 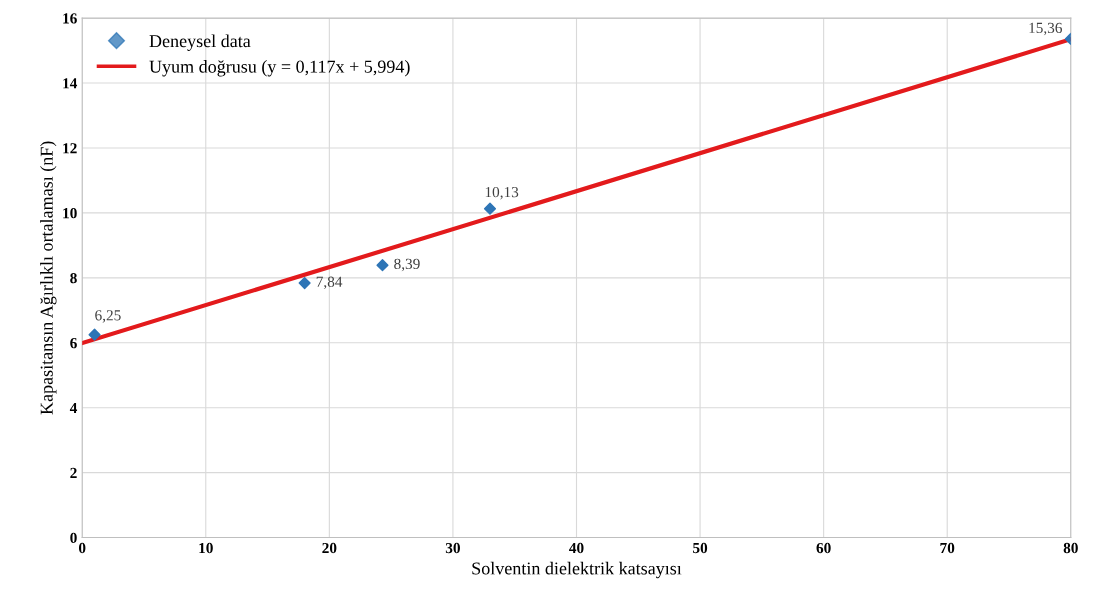 What do you see at coordinates (73, 278) in the screenshot?
I see `y-tick-label: 8` at bounding box center [73, 278].